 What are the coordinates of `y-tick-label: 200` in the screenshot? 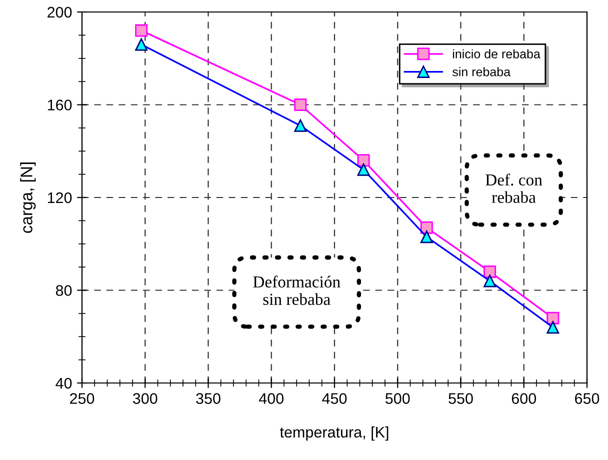 It's located at (60, 12).